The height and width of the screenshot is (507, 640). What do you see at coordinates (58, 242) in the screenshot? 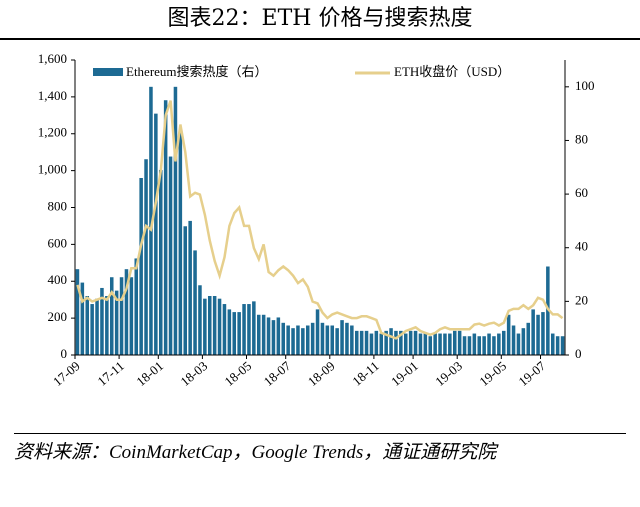
I see `y-tick-label: 600` at bounding box center [58, 242].